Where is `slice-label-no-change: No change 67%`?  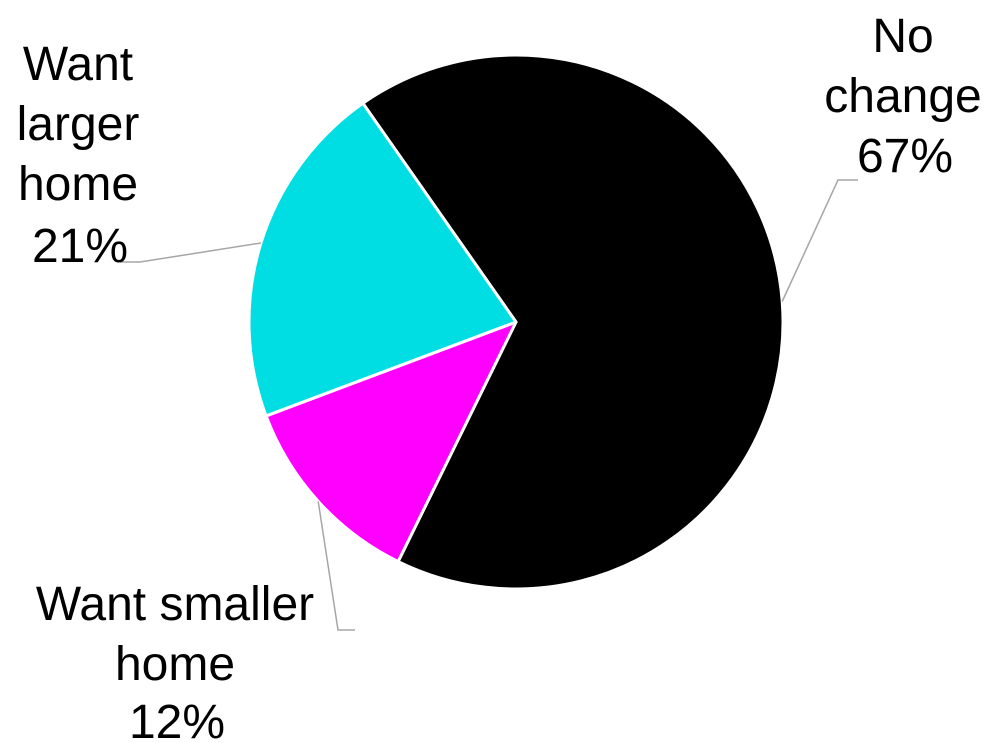 slice-label-no-change: No change 67% is located at coordinates (904, 96).